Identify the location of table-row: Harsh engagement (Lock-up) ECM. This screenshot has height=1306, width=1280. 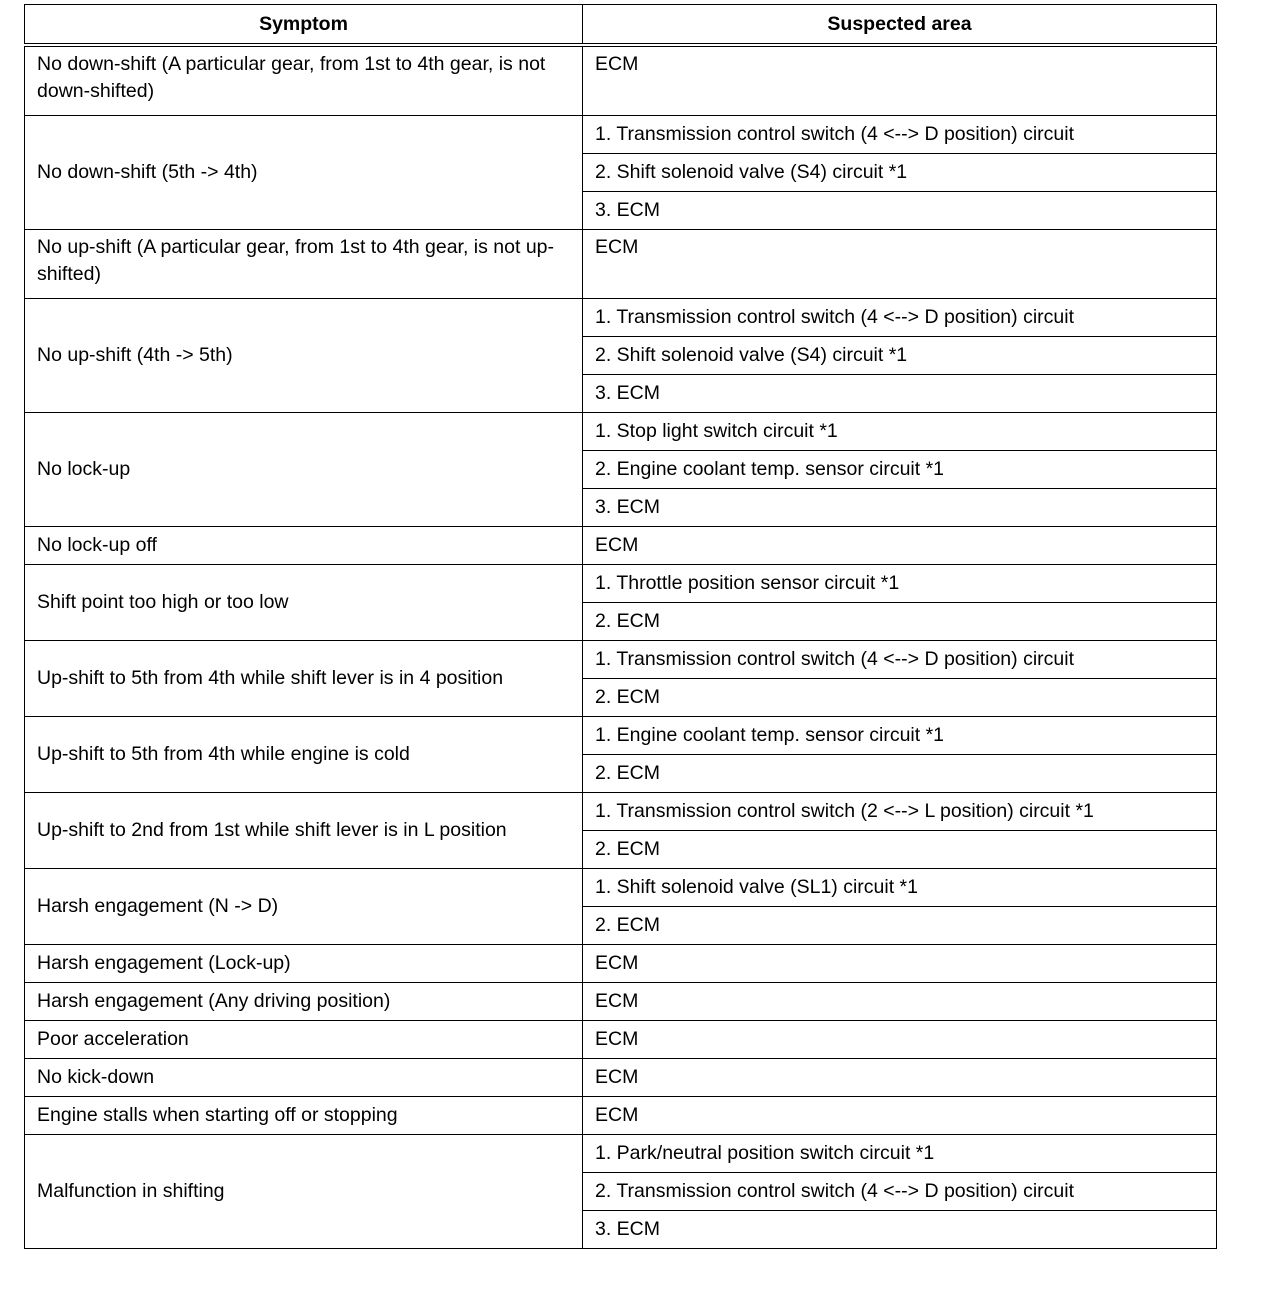
(620, 963).